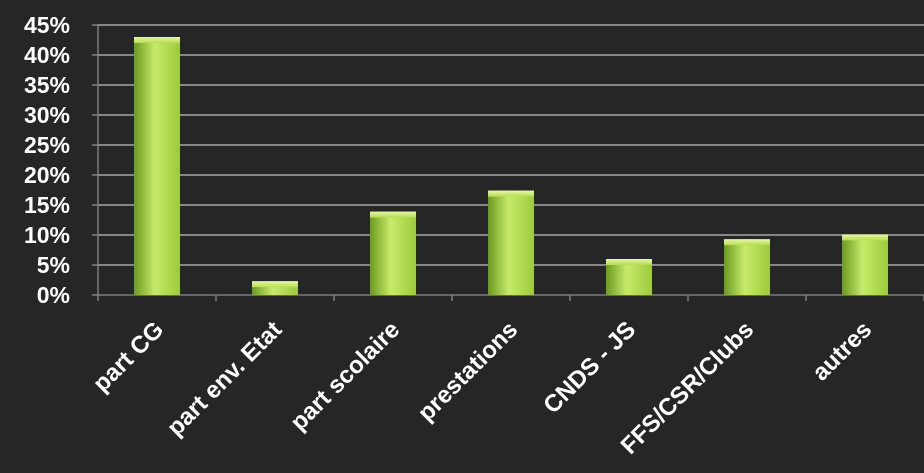  Describe the element at coordinates (47, 55) in the screenshot. I see `y-tick-label: 40%` at that location.